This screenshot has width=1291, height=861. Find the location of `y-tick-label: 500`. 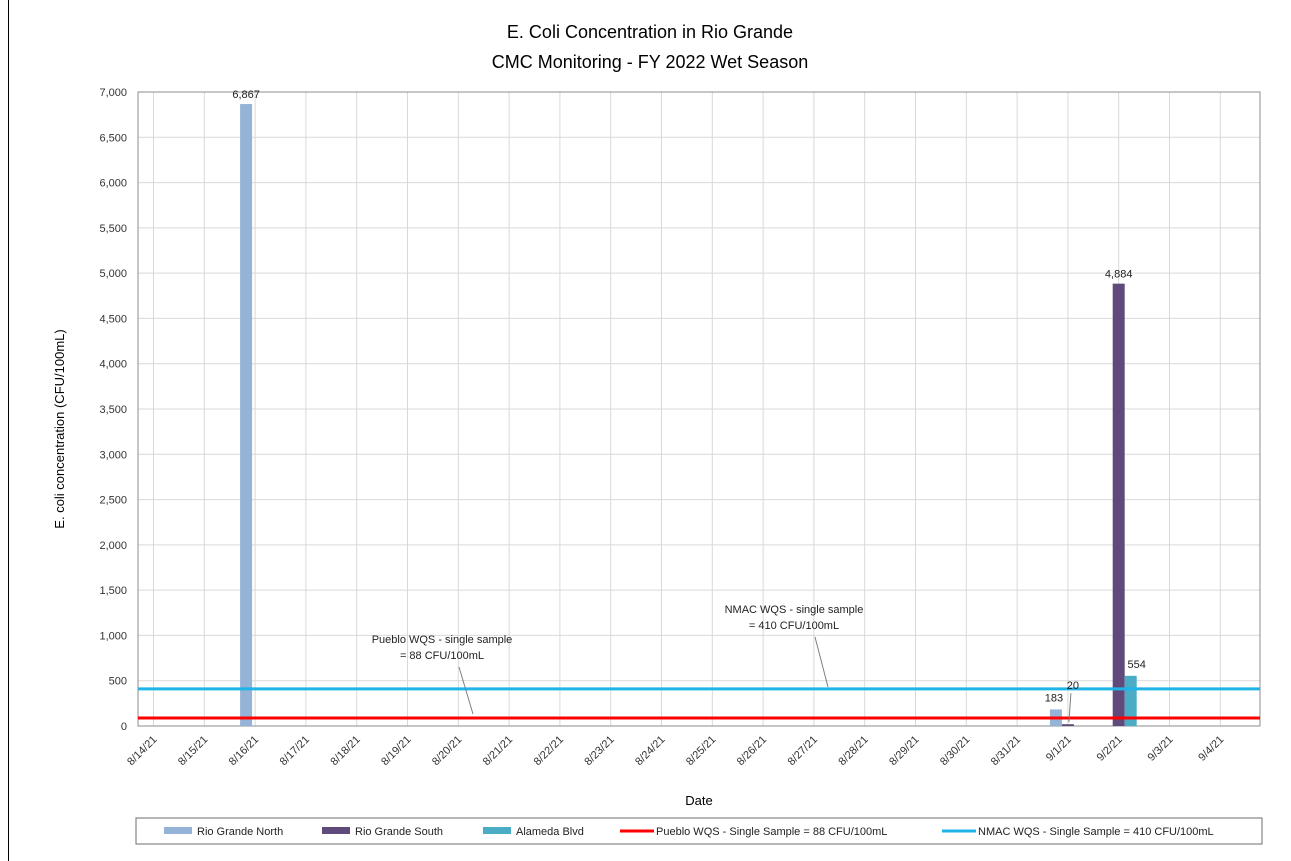

y-tick-label: 500 is located at coordinates (118, 682).